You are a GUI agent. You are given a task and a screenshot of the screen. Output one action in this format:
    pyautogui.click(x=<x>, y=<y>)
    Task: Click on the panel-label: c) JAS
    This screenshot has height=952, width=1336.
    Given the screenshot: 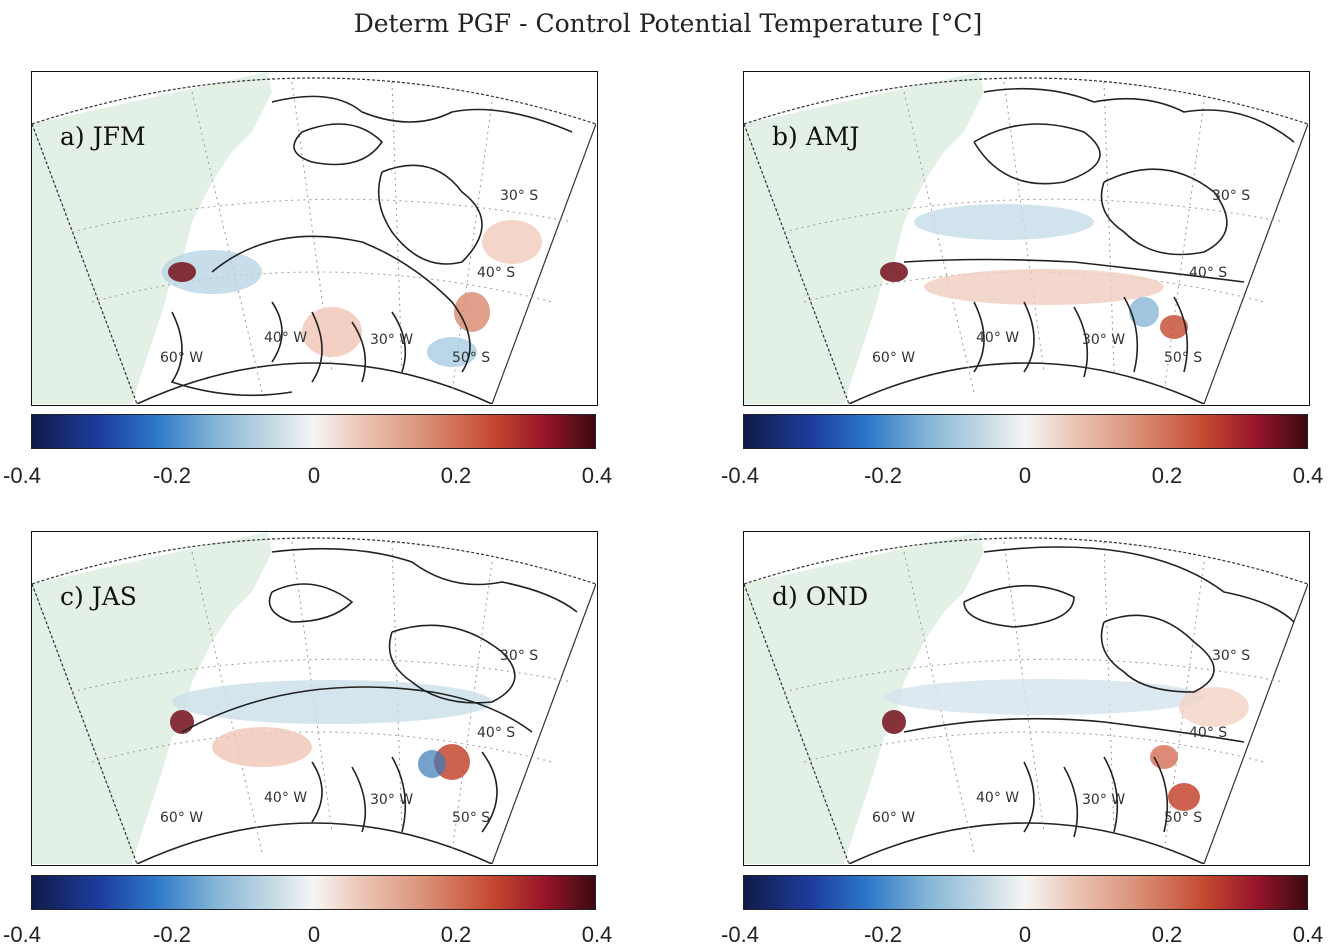 What is the action you would take?
    pyautogui.click(x=98, y=596)
    